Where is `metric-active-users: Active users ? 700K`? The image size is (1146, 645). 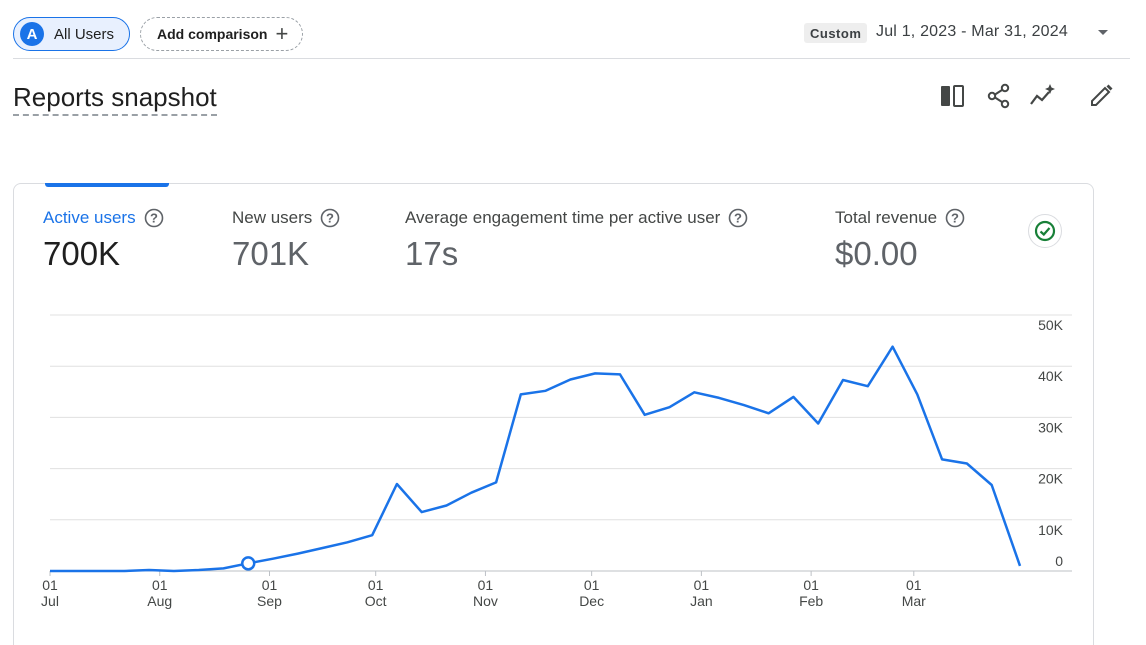
metric-active-users: Active users ? 700K is located at coordinates (103, 240).